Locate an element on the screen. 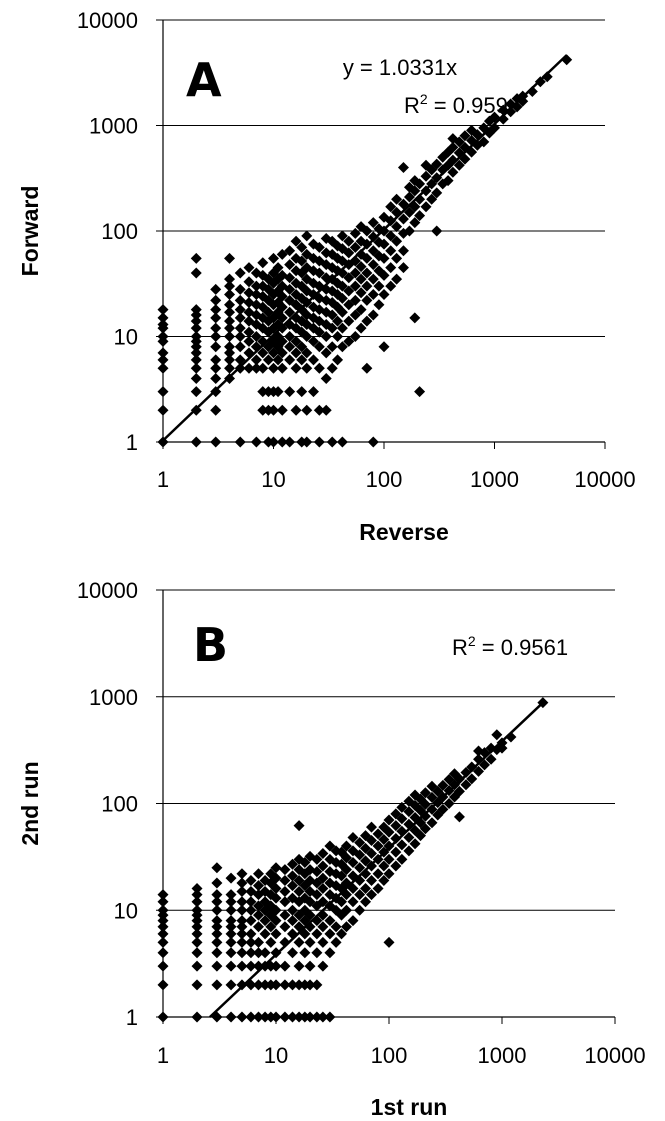 The height and width of the screenshot is (1121, 665). x-tick-label: 10 is located at coordinates (276, 1055).